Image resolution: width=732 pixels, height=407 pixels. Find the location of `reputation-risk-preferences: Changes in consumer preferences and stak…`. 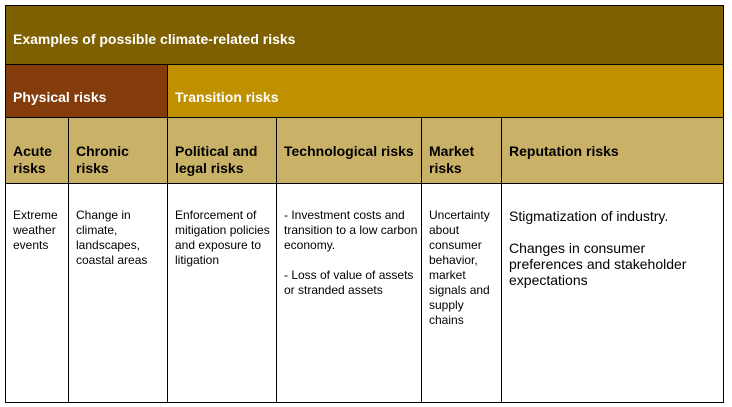

reputation-risk-preferences: Changes in consumer preferences and stak… is located at coordinates (598, 264).